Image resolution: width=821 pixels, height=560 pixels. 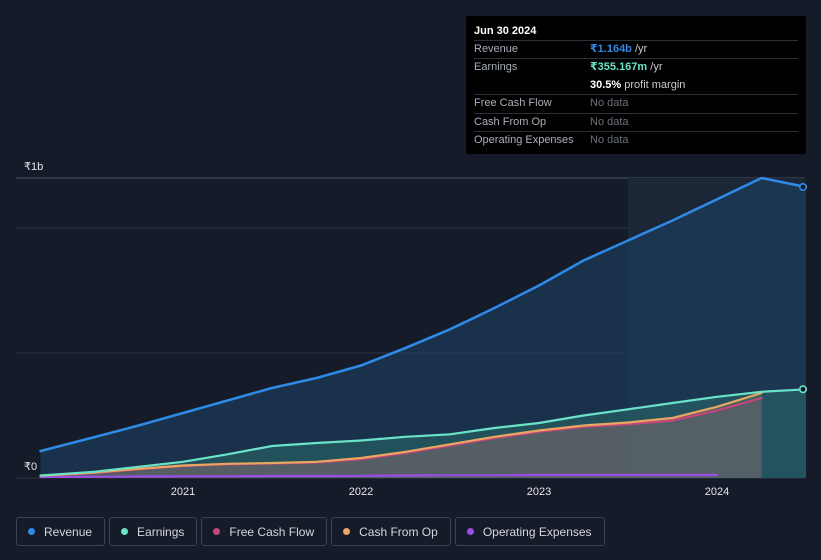 What do you see at coordinates (34, 167) in the screenshot?
I see `y-tick-label-top: ₹1b` at bounding box center [34, 167].